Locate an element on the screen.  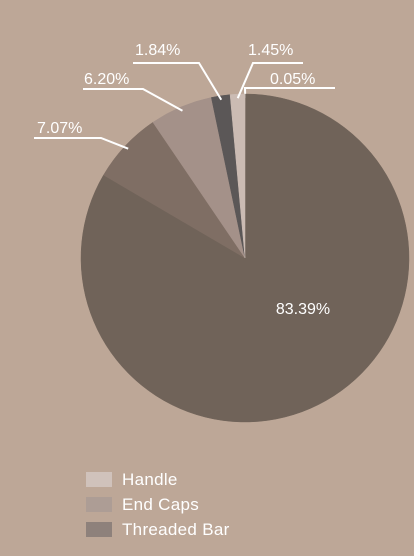
slice-value-label: 7.07% is located at coordinates (59, 128).